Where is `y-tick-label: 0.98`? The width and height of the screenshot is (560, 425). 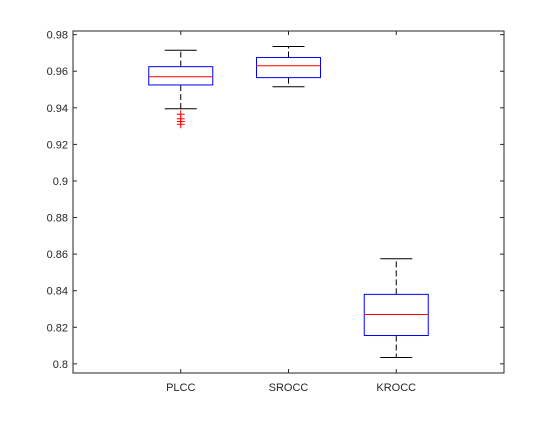
y-tick-label: 0.98 is located at coordinates (57, 36).